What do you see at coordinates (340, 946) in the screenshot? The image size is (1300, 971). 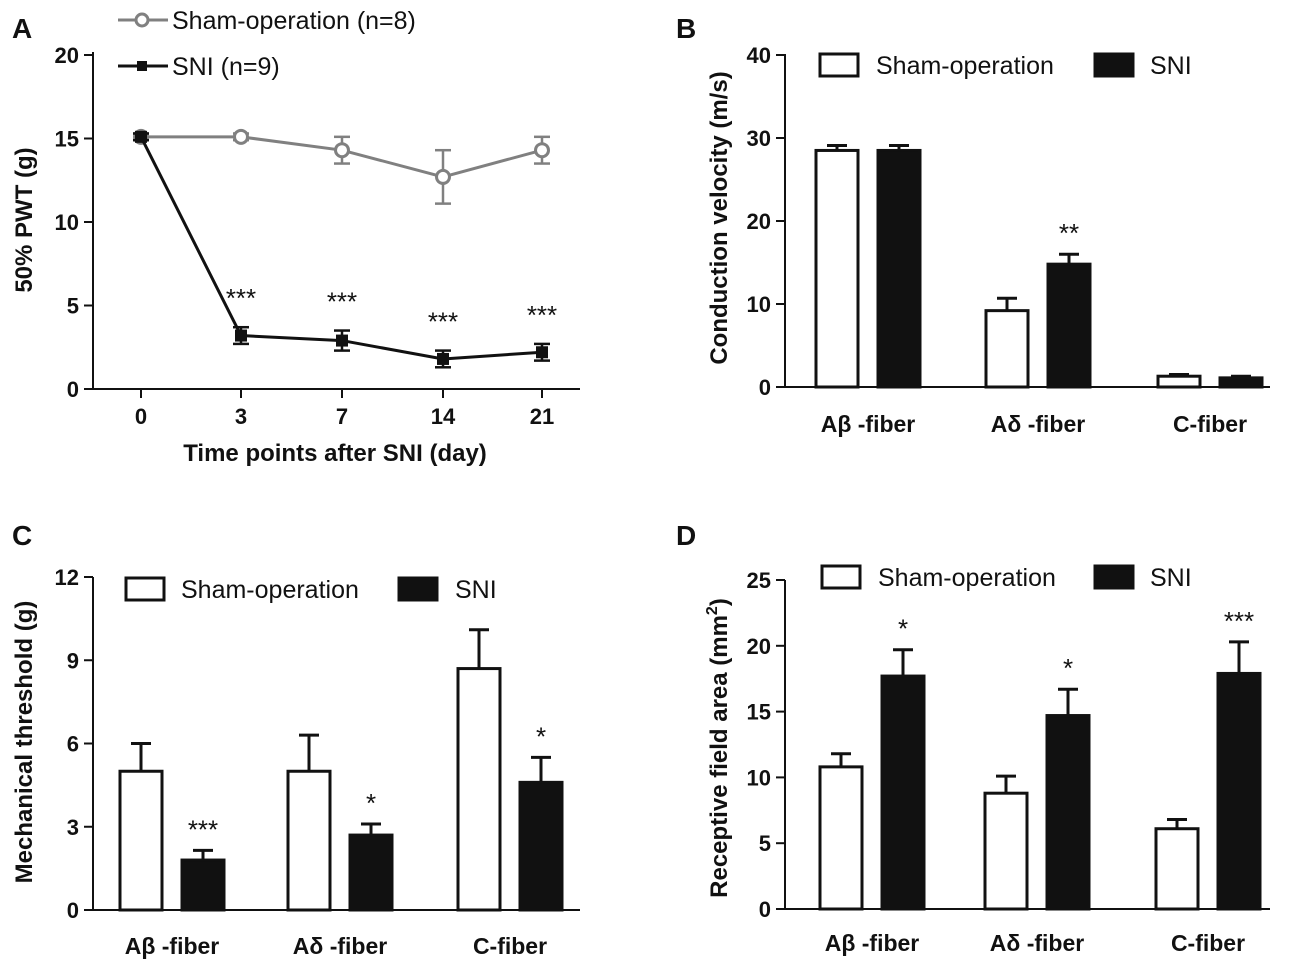 I see `panel-c-category-label: Aδ -fiber` at bounding box center [340, 946].